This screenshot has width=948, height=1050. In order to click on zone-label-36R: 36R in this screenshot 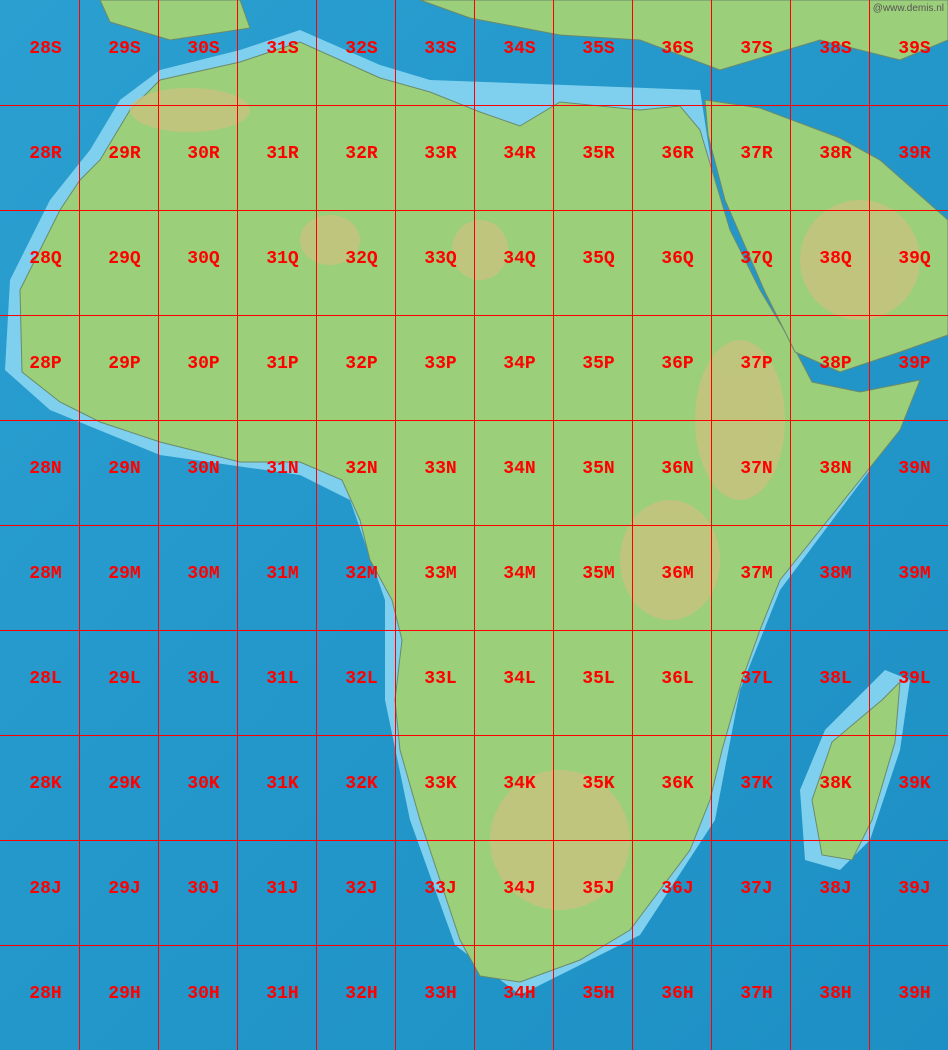, I will do `click(677, 154)`.